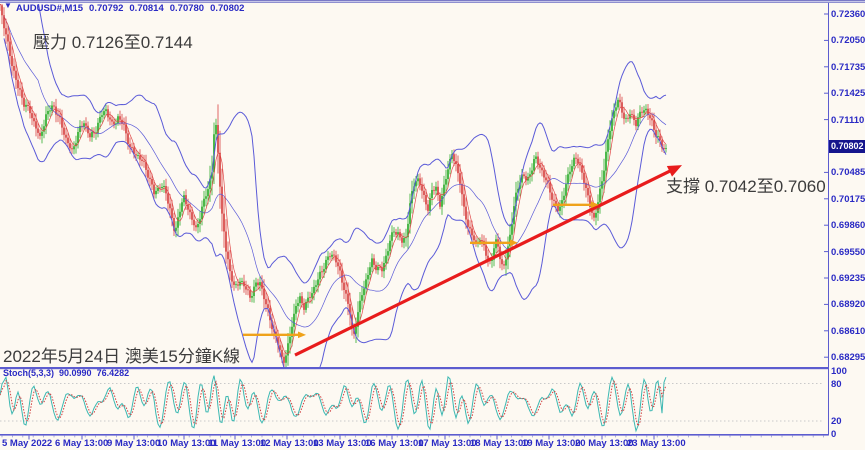 This screenshot has height=450, width=865. Describe the element at coordinates (186, 443) in the screenshot. I see `time-label: 10 May 13:00` at that location.